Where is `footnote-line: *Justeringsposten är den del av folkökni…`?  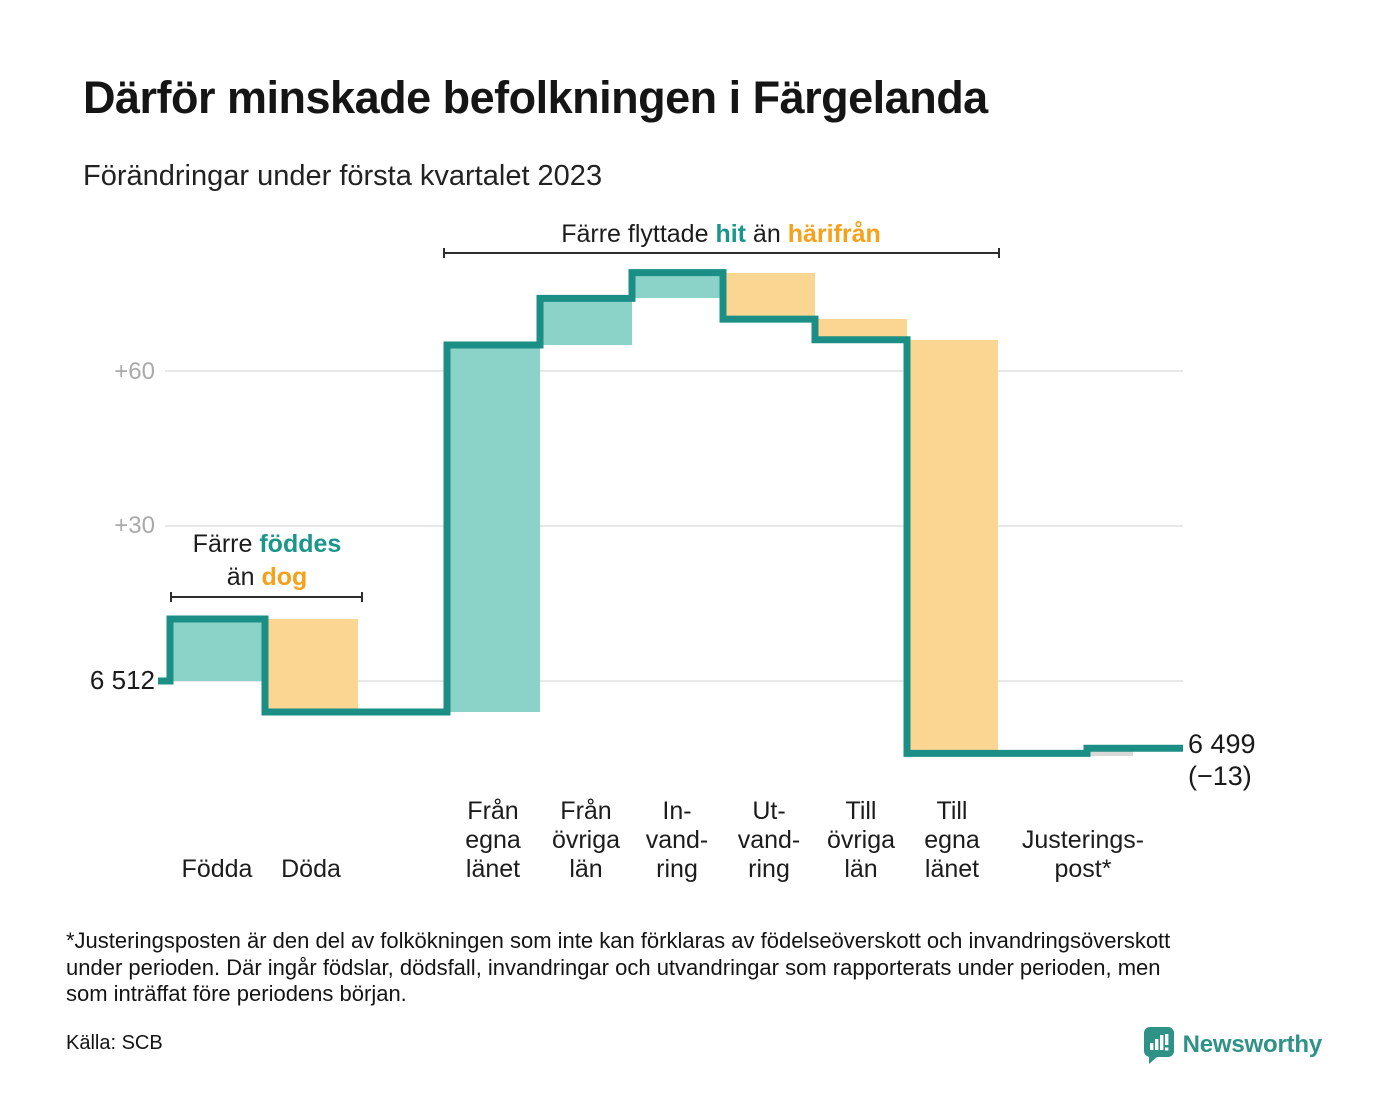 footnote-line: *Justeringsposten är den del av folkökni… is located at coordinates (618, 940).